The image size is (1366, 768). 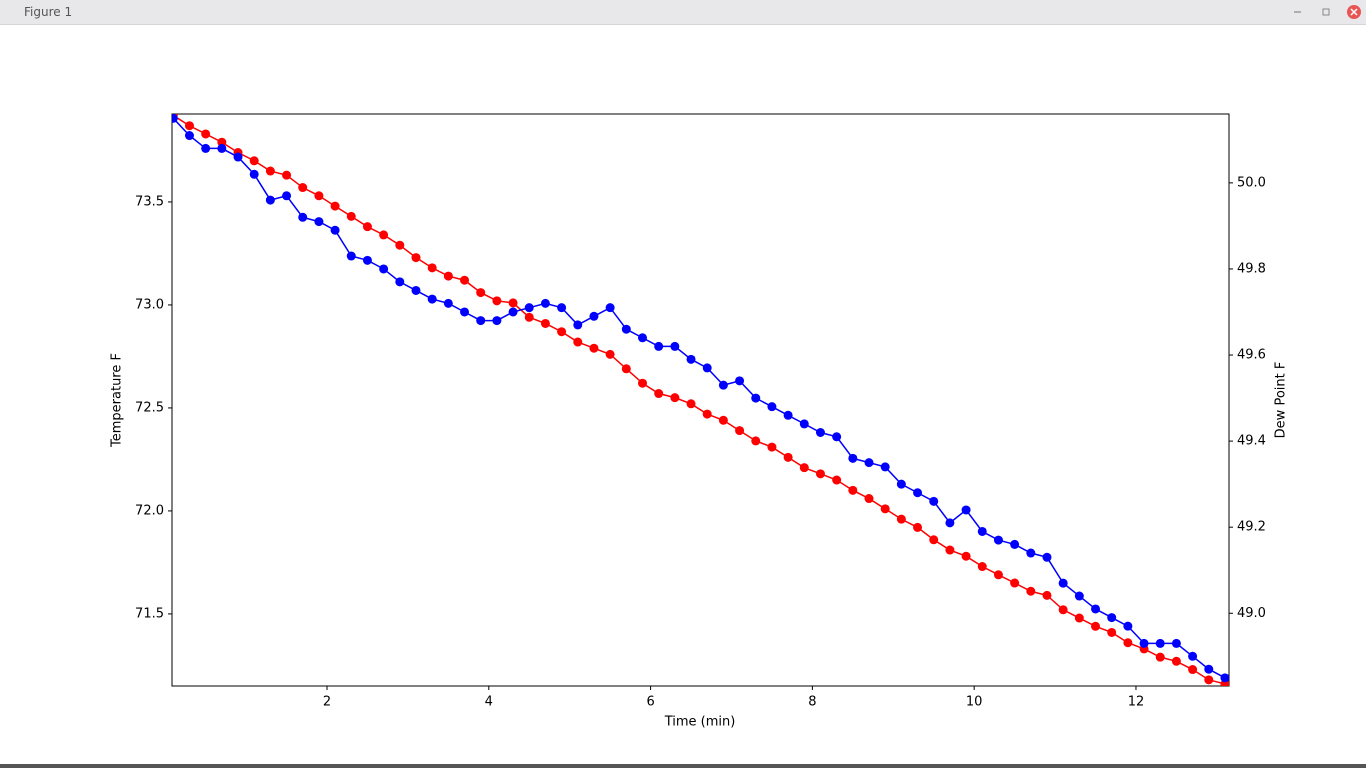 What do you see at coordinates (683, 766) in the screenshot?
I see `bottom-border` at bounding box center [683, 766].